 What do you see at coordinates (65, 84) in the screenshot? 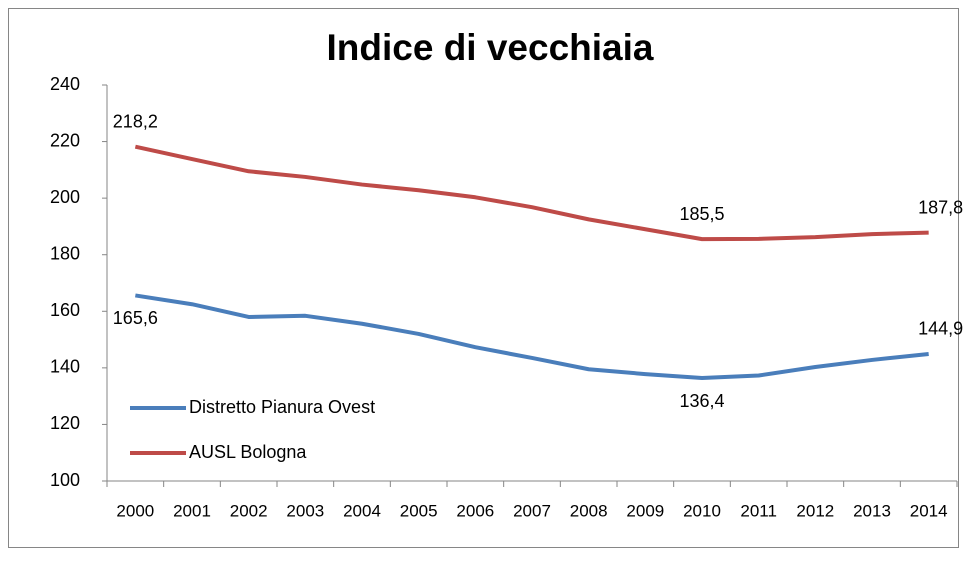
I see `y-tick-label: 240` at bounding box center [65, 84].